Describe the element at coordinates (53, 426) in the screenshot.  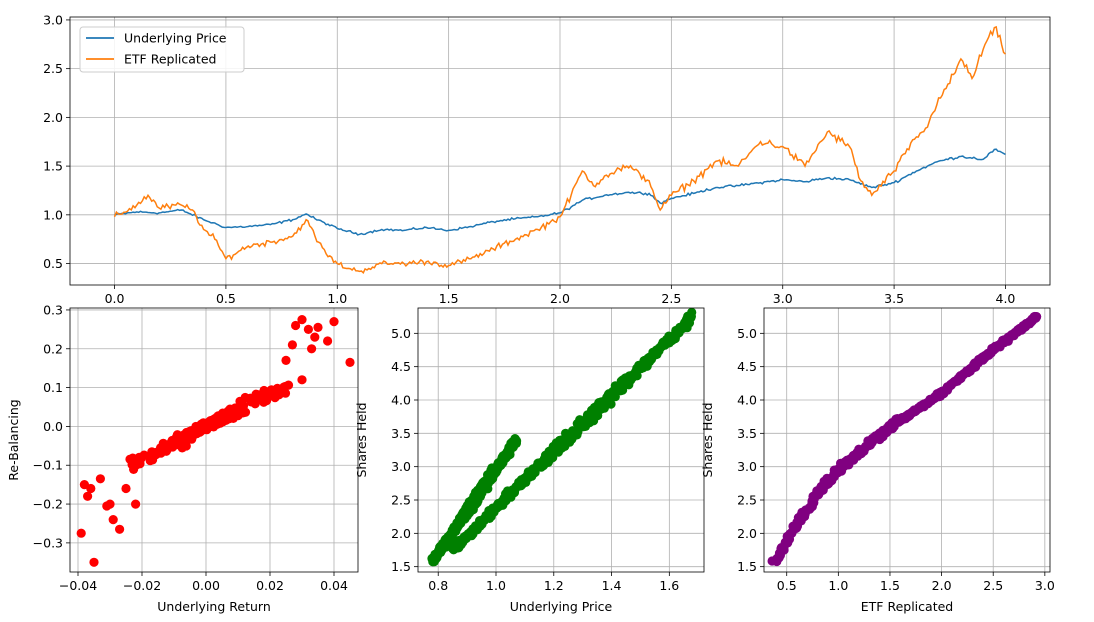
I see `y-tick-label: 0.0` at that location.